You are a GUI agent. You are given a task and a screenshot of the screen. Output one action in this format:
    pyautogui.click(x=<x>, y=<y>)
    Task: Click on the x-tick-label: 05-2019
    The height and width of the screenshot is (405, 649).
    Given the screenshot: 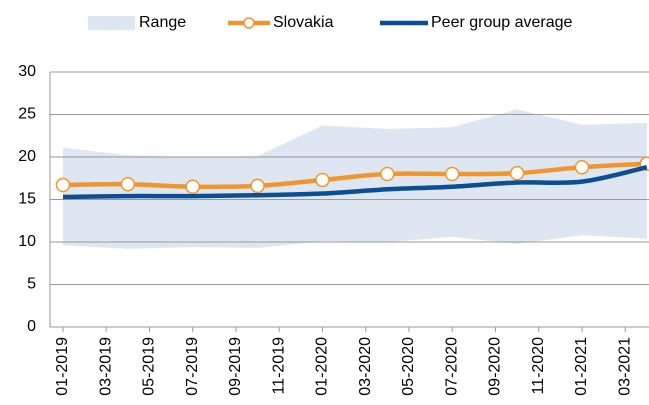 What is the action you would take?
    pyautogui.click(x=149, y=366)
    